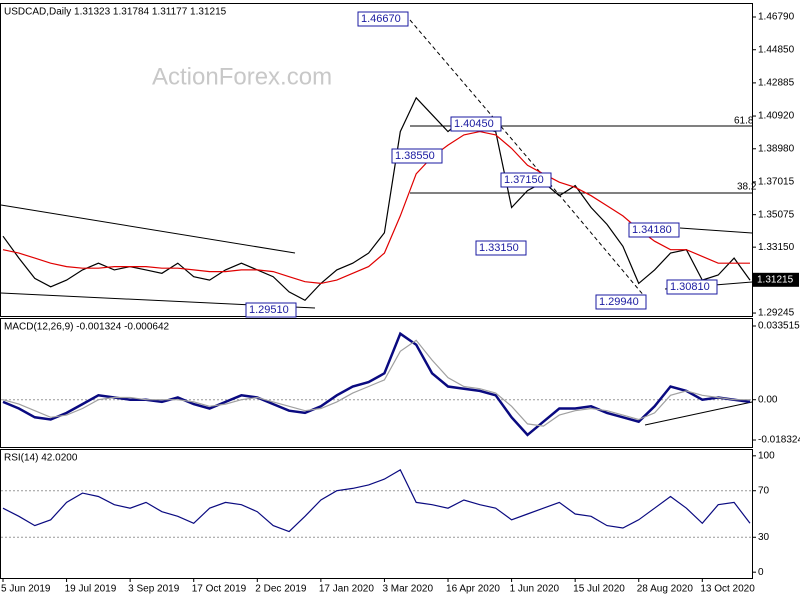 This screenshot has height=600, width=800. What do you see at coordinates (665, 589) in the screenshot?
I see `x-tick-label: 28 Aug 2020` at bounding box center [665, 589].